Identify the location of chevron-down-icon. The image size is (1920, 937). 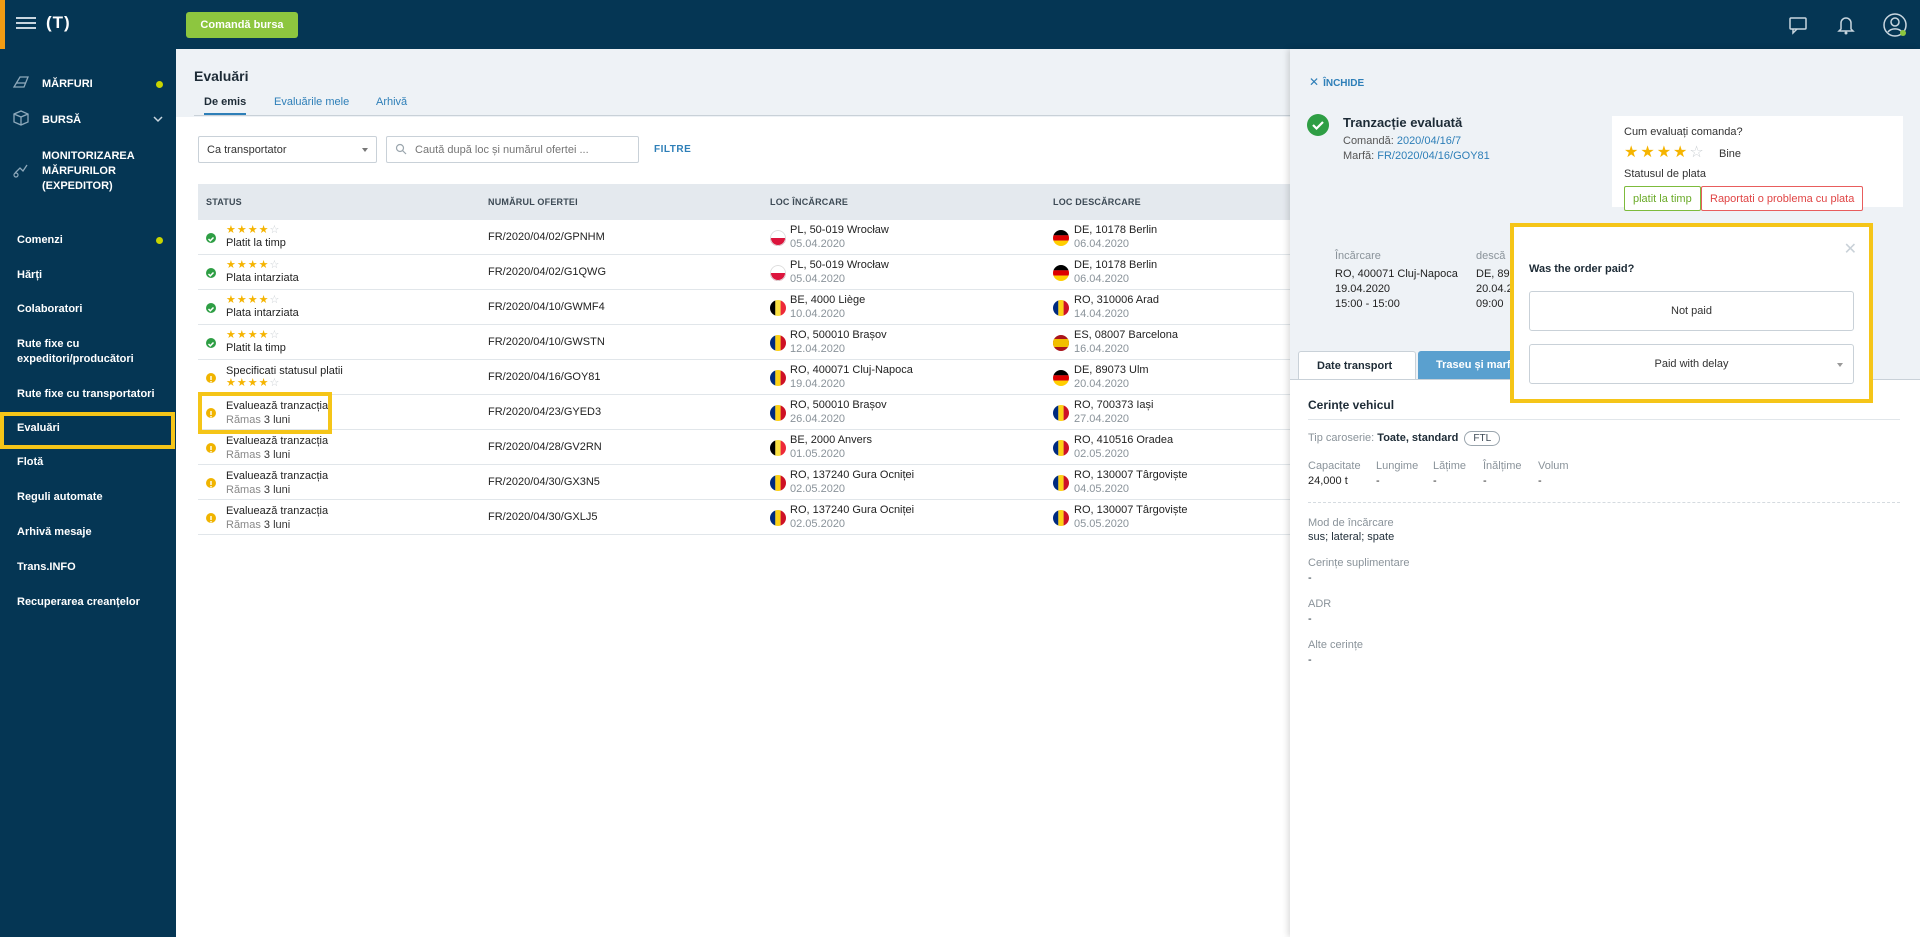
(158, 119).